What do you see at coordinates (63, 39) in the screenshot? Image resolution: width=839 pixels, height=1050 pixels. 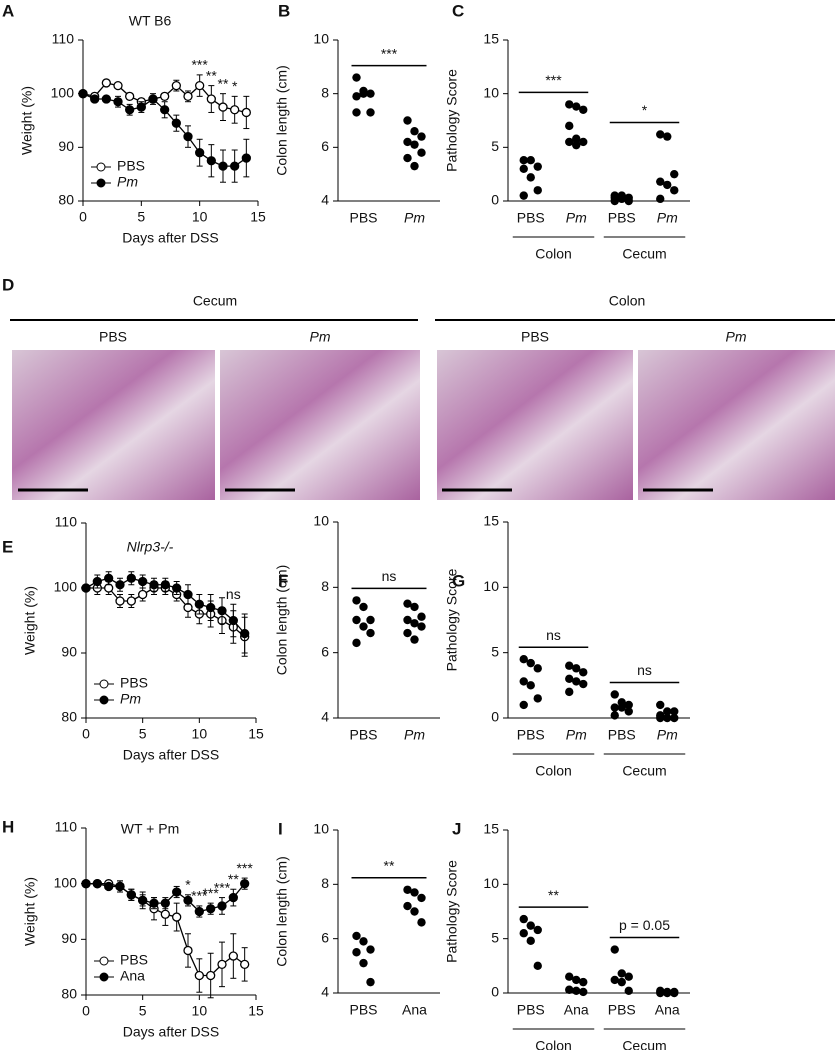 I see `y-tick-label: 110` at bounding box center [63, 39].